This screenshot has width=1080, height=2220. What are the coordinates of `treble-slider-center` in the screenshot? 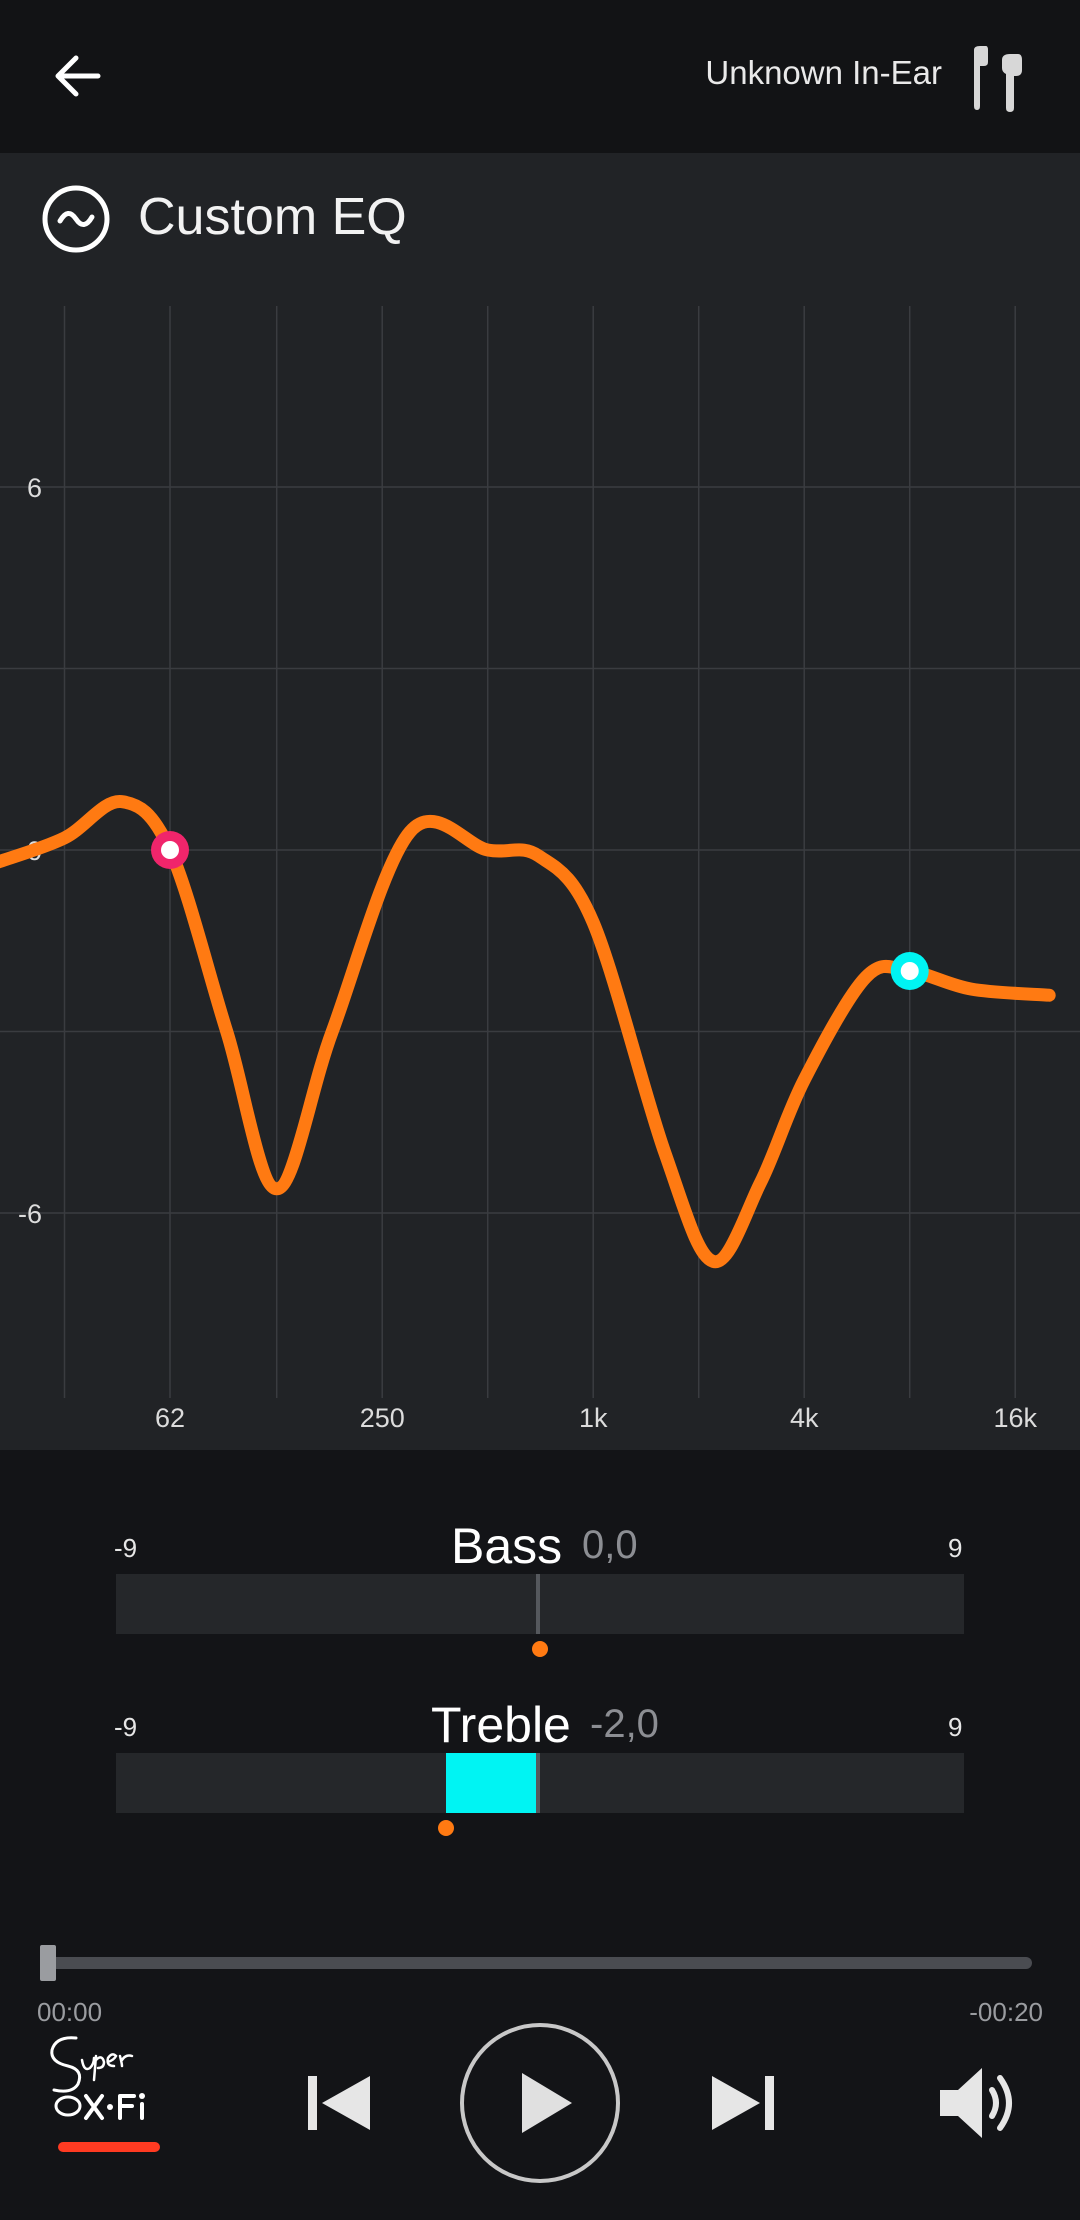 It's located at (538, 1783).